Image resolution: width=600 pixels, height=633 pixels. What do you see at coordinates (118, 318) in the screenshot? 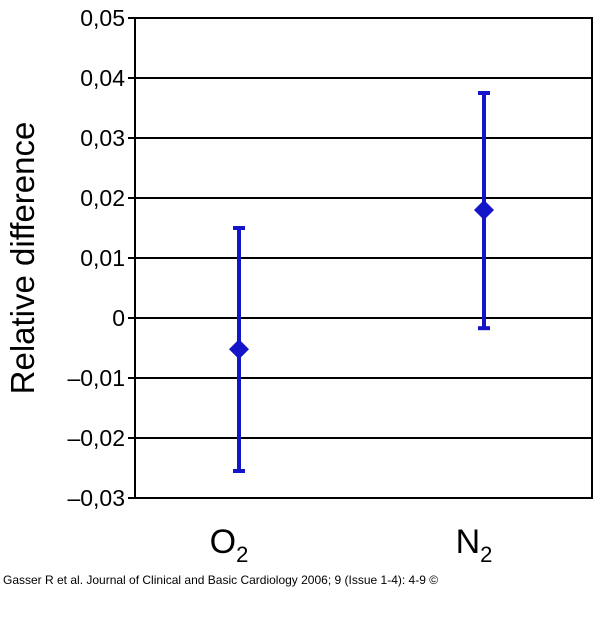
I see `y-tick-label: 0` at bounding box center [118, 318].